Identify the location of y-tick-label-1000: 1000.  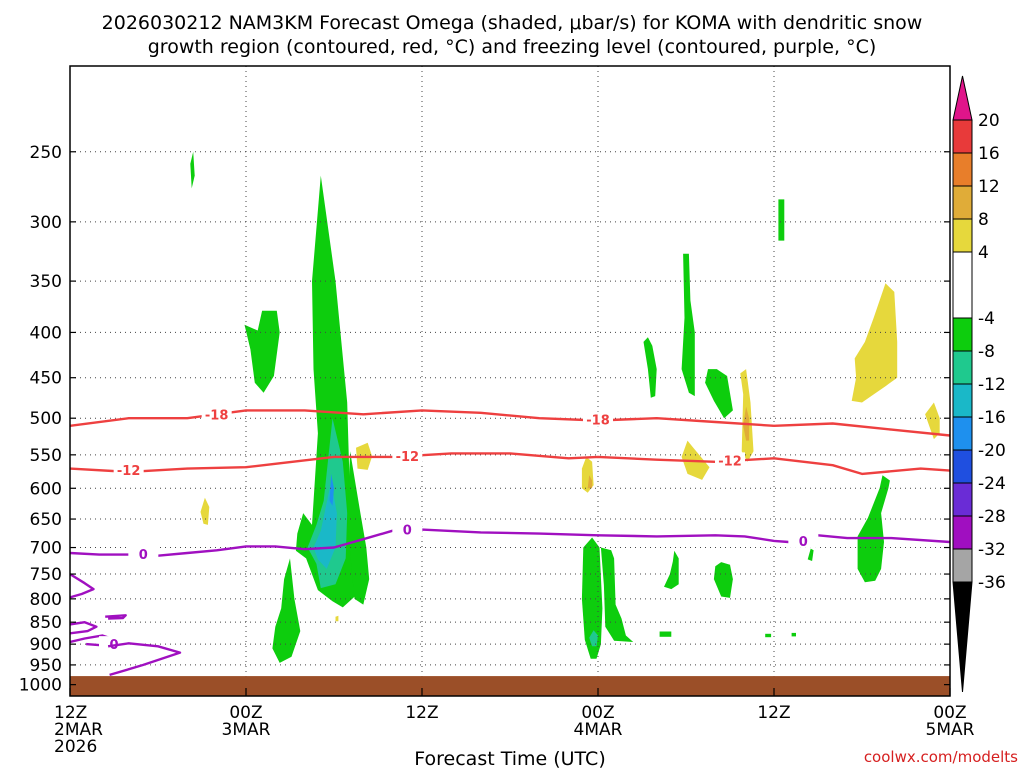
(40, 686).